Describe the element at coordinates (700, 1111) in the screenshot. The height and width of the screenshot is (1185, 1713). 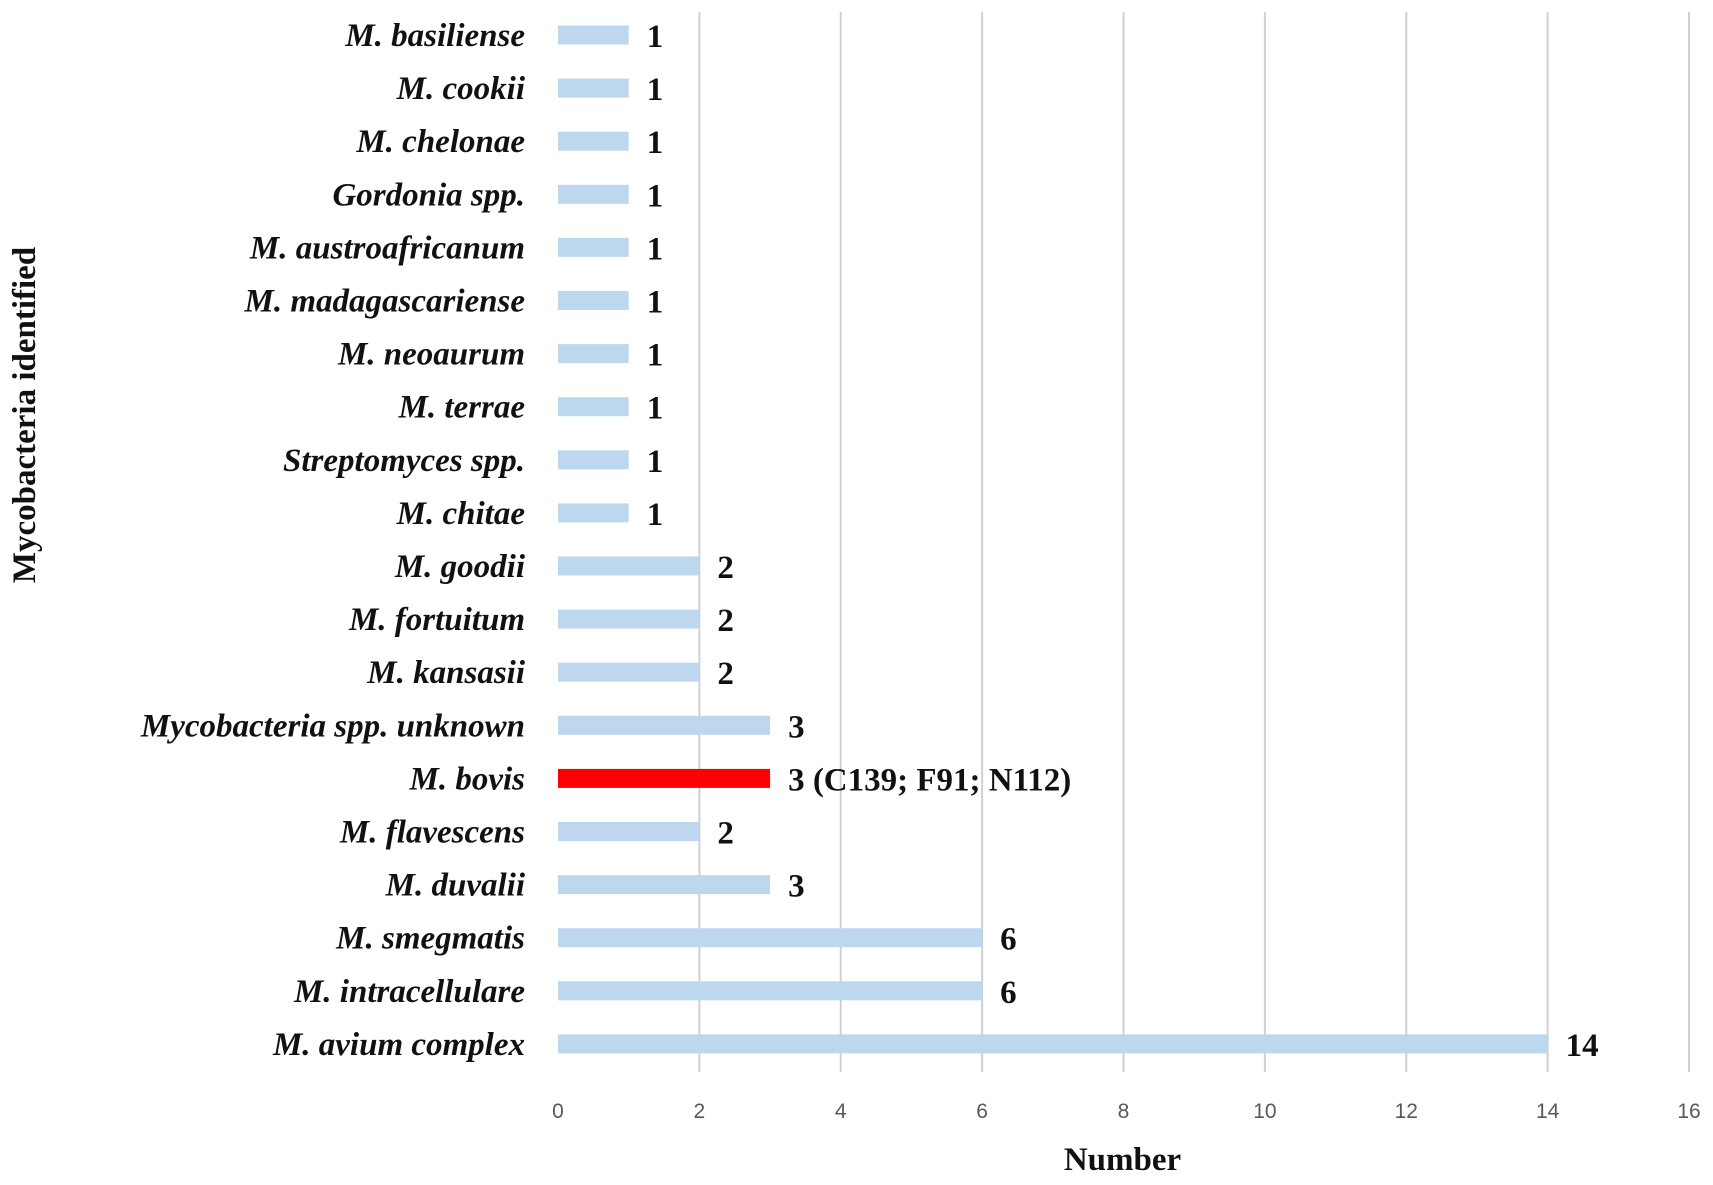
I see `x-tick-label-2: 2` at that location.